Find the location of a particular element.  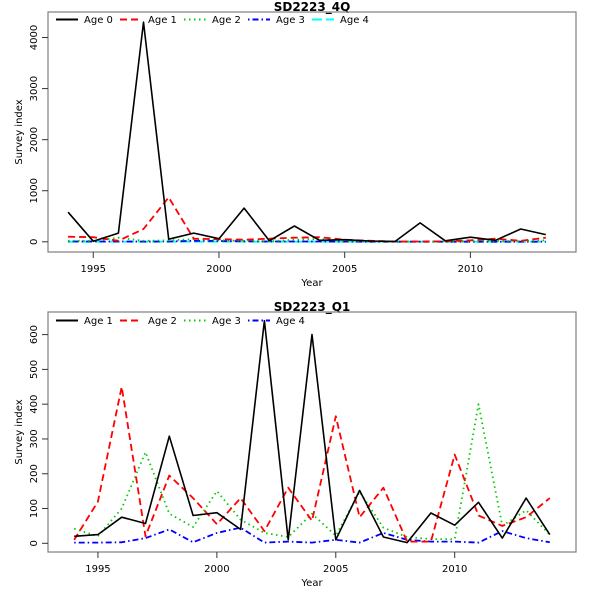

legend-item-age-0: Age 0 is located at coordinates (84, 20).